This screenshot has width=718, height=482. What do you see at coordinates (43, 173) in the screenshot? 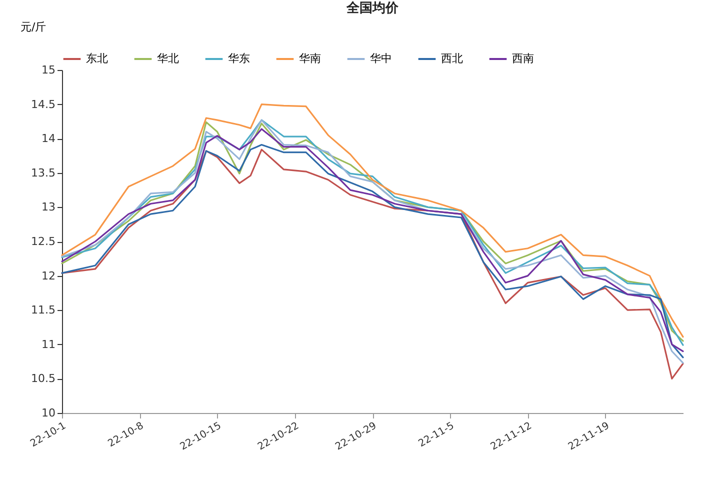
I see `y-tick-label: 13.5` at bounding box center [43, 173].